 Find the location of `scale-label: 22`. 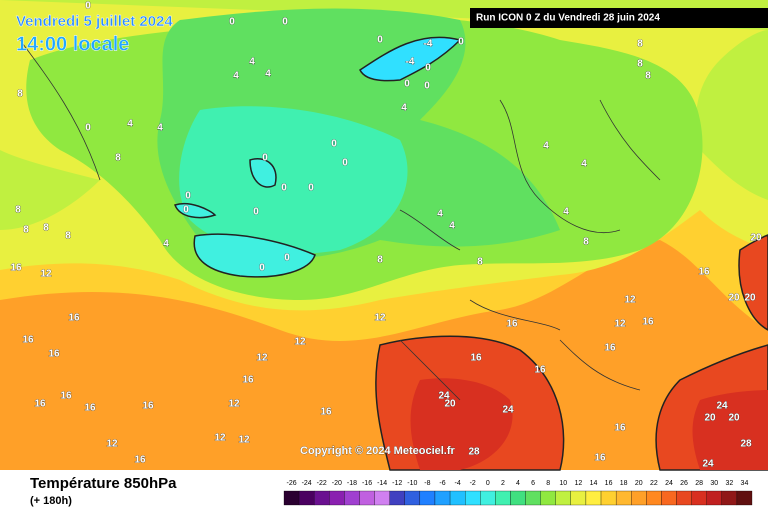

scale-label: 22 is located at coordinates (654, 483).